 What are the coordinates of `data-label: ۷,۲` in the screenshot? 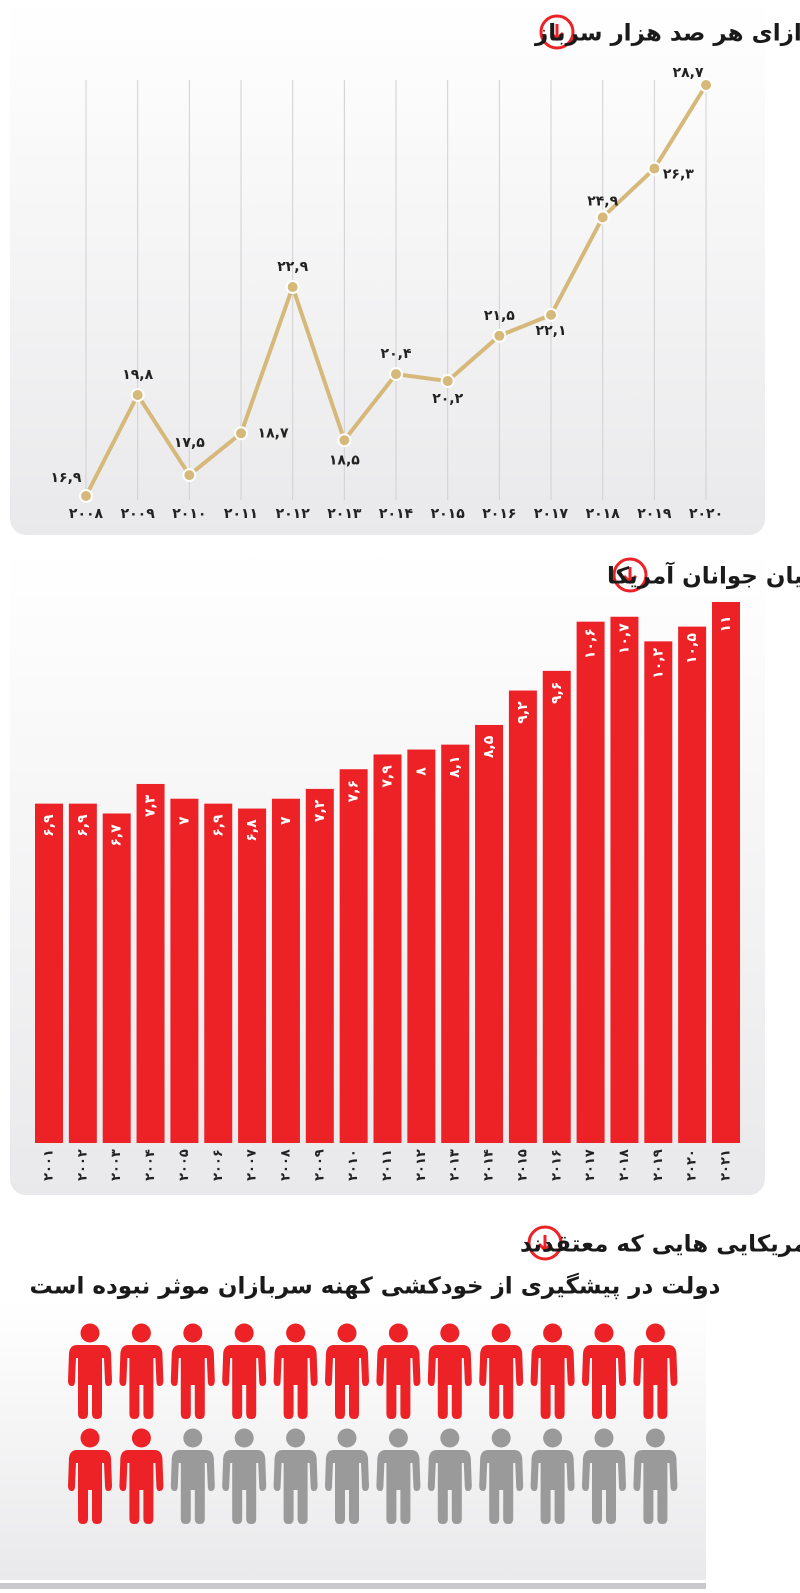 It's located at (320, 810).